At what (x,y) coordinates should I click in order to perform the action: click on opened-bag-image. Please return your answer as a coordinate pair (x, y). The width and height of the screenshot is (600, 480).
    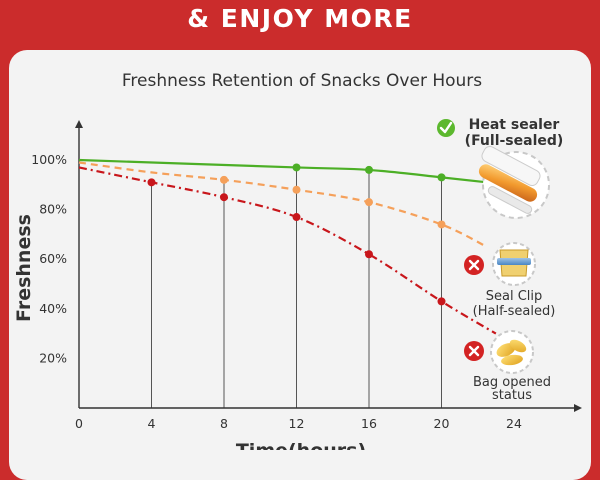
    Looking at the image, I should click on (512, 352).